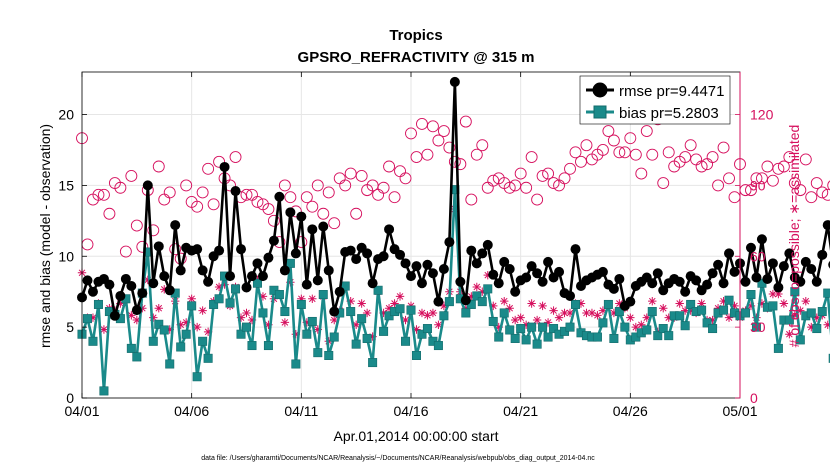 The height and width of the screenshot is (470, 830). I want to click on x-axis-label: Apr.01,2014 00:00:00 start, so click(415, 436).